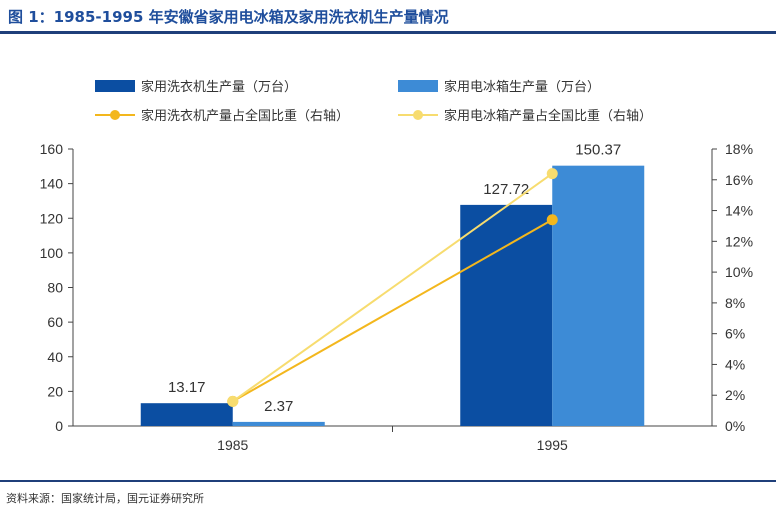 The width and height of the screenshot is (776, 511). What do you see at coordinates (388, 32) in the screenshot?
I see `title-divider` at bounding box center [388, 32].